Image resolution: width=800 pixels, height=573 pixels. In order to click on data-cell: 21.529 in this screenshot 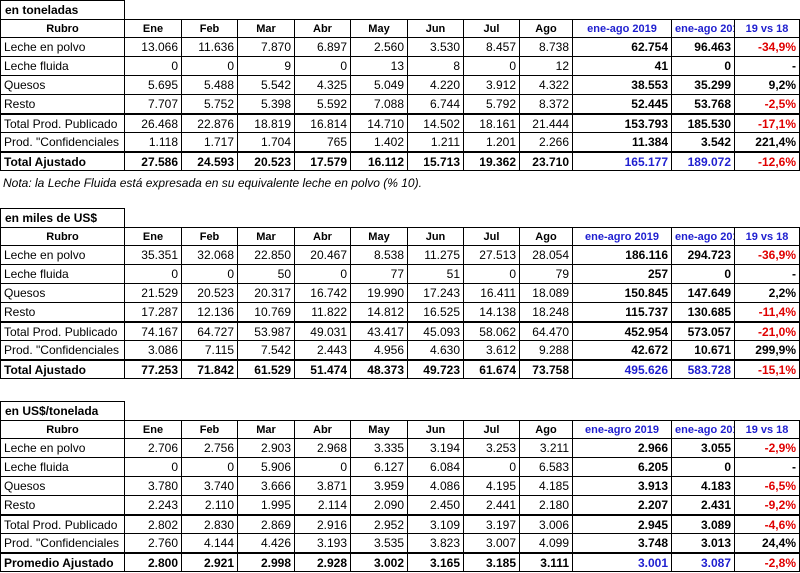, I will do `click(153, 293)`.